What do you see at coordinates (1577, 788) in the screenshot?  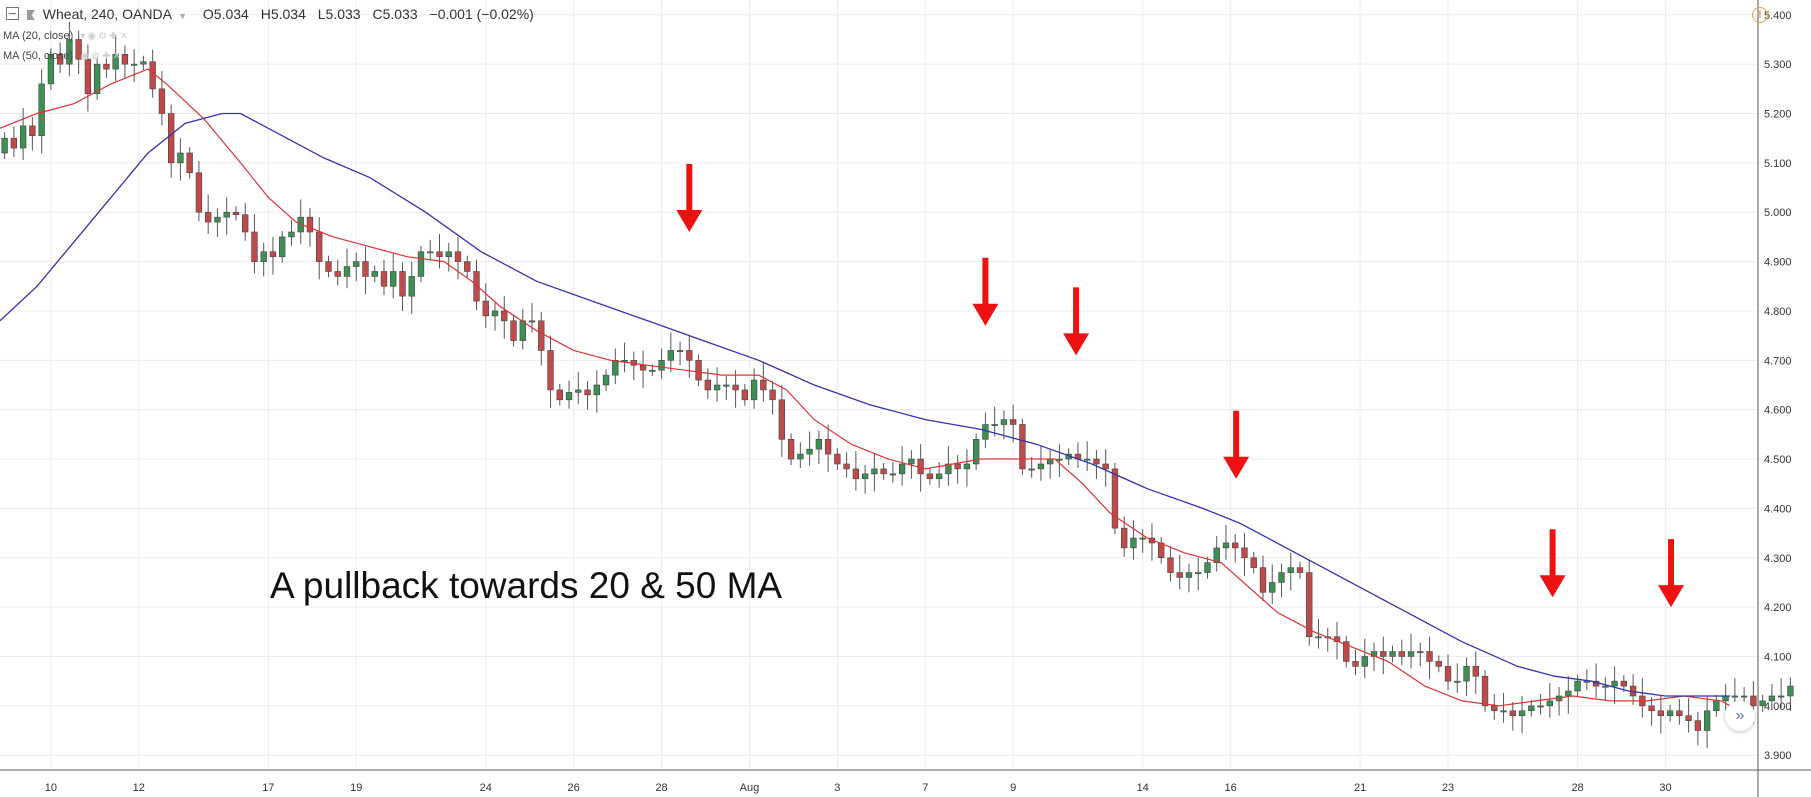 I see `x-tick-label: 28` at bounding box center [1577, 788].